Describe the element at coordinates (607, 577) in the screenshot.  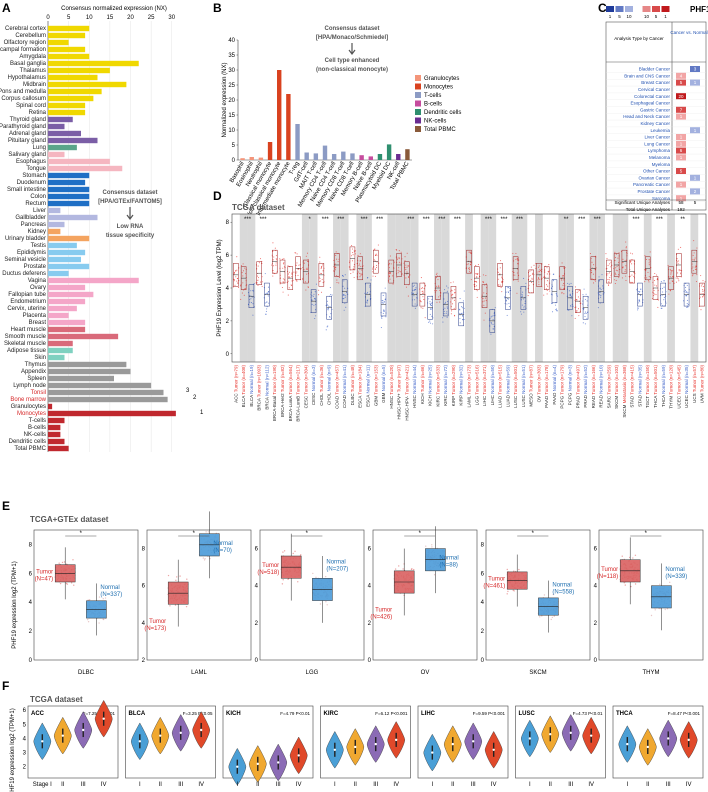
I see `tumor-n: (N=118)` at that location.